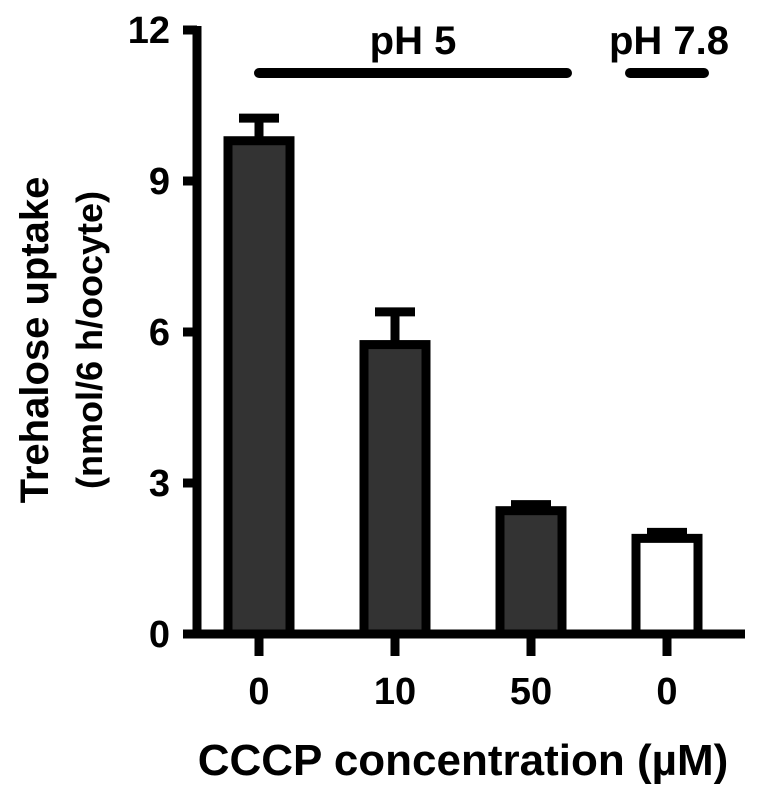 This screenshot has height=801, width=784. Describe the element at coordinates (35, 340) in the screenshot. I see `y-axis-title-line1: Trehalose uptake` at that location.